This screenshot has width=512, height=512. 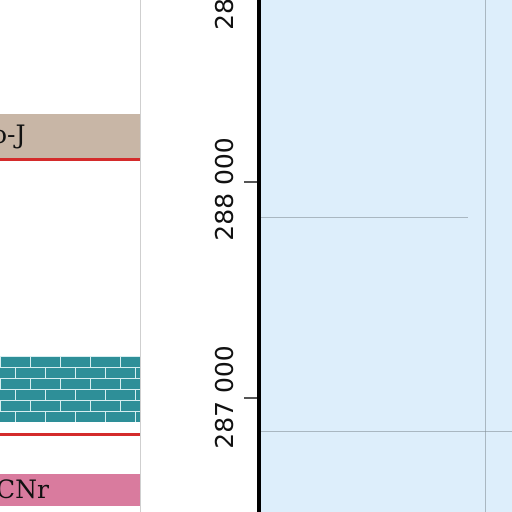 I want to click on legend-swatch-cnr: CNr, so click(x=70, y=490).